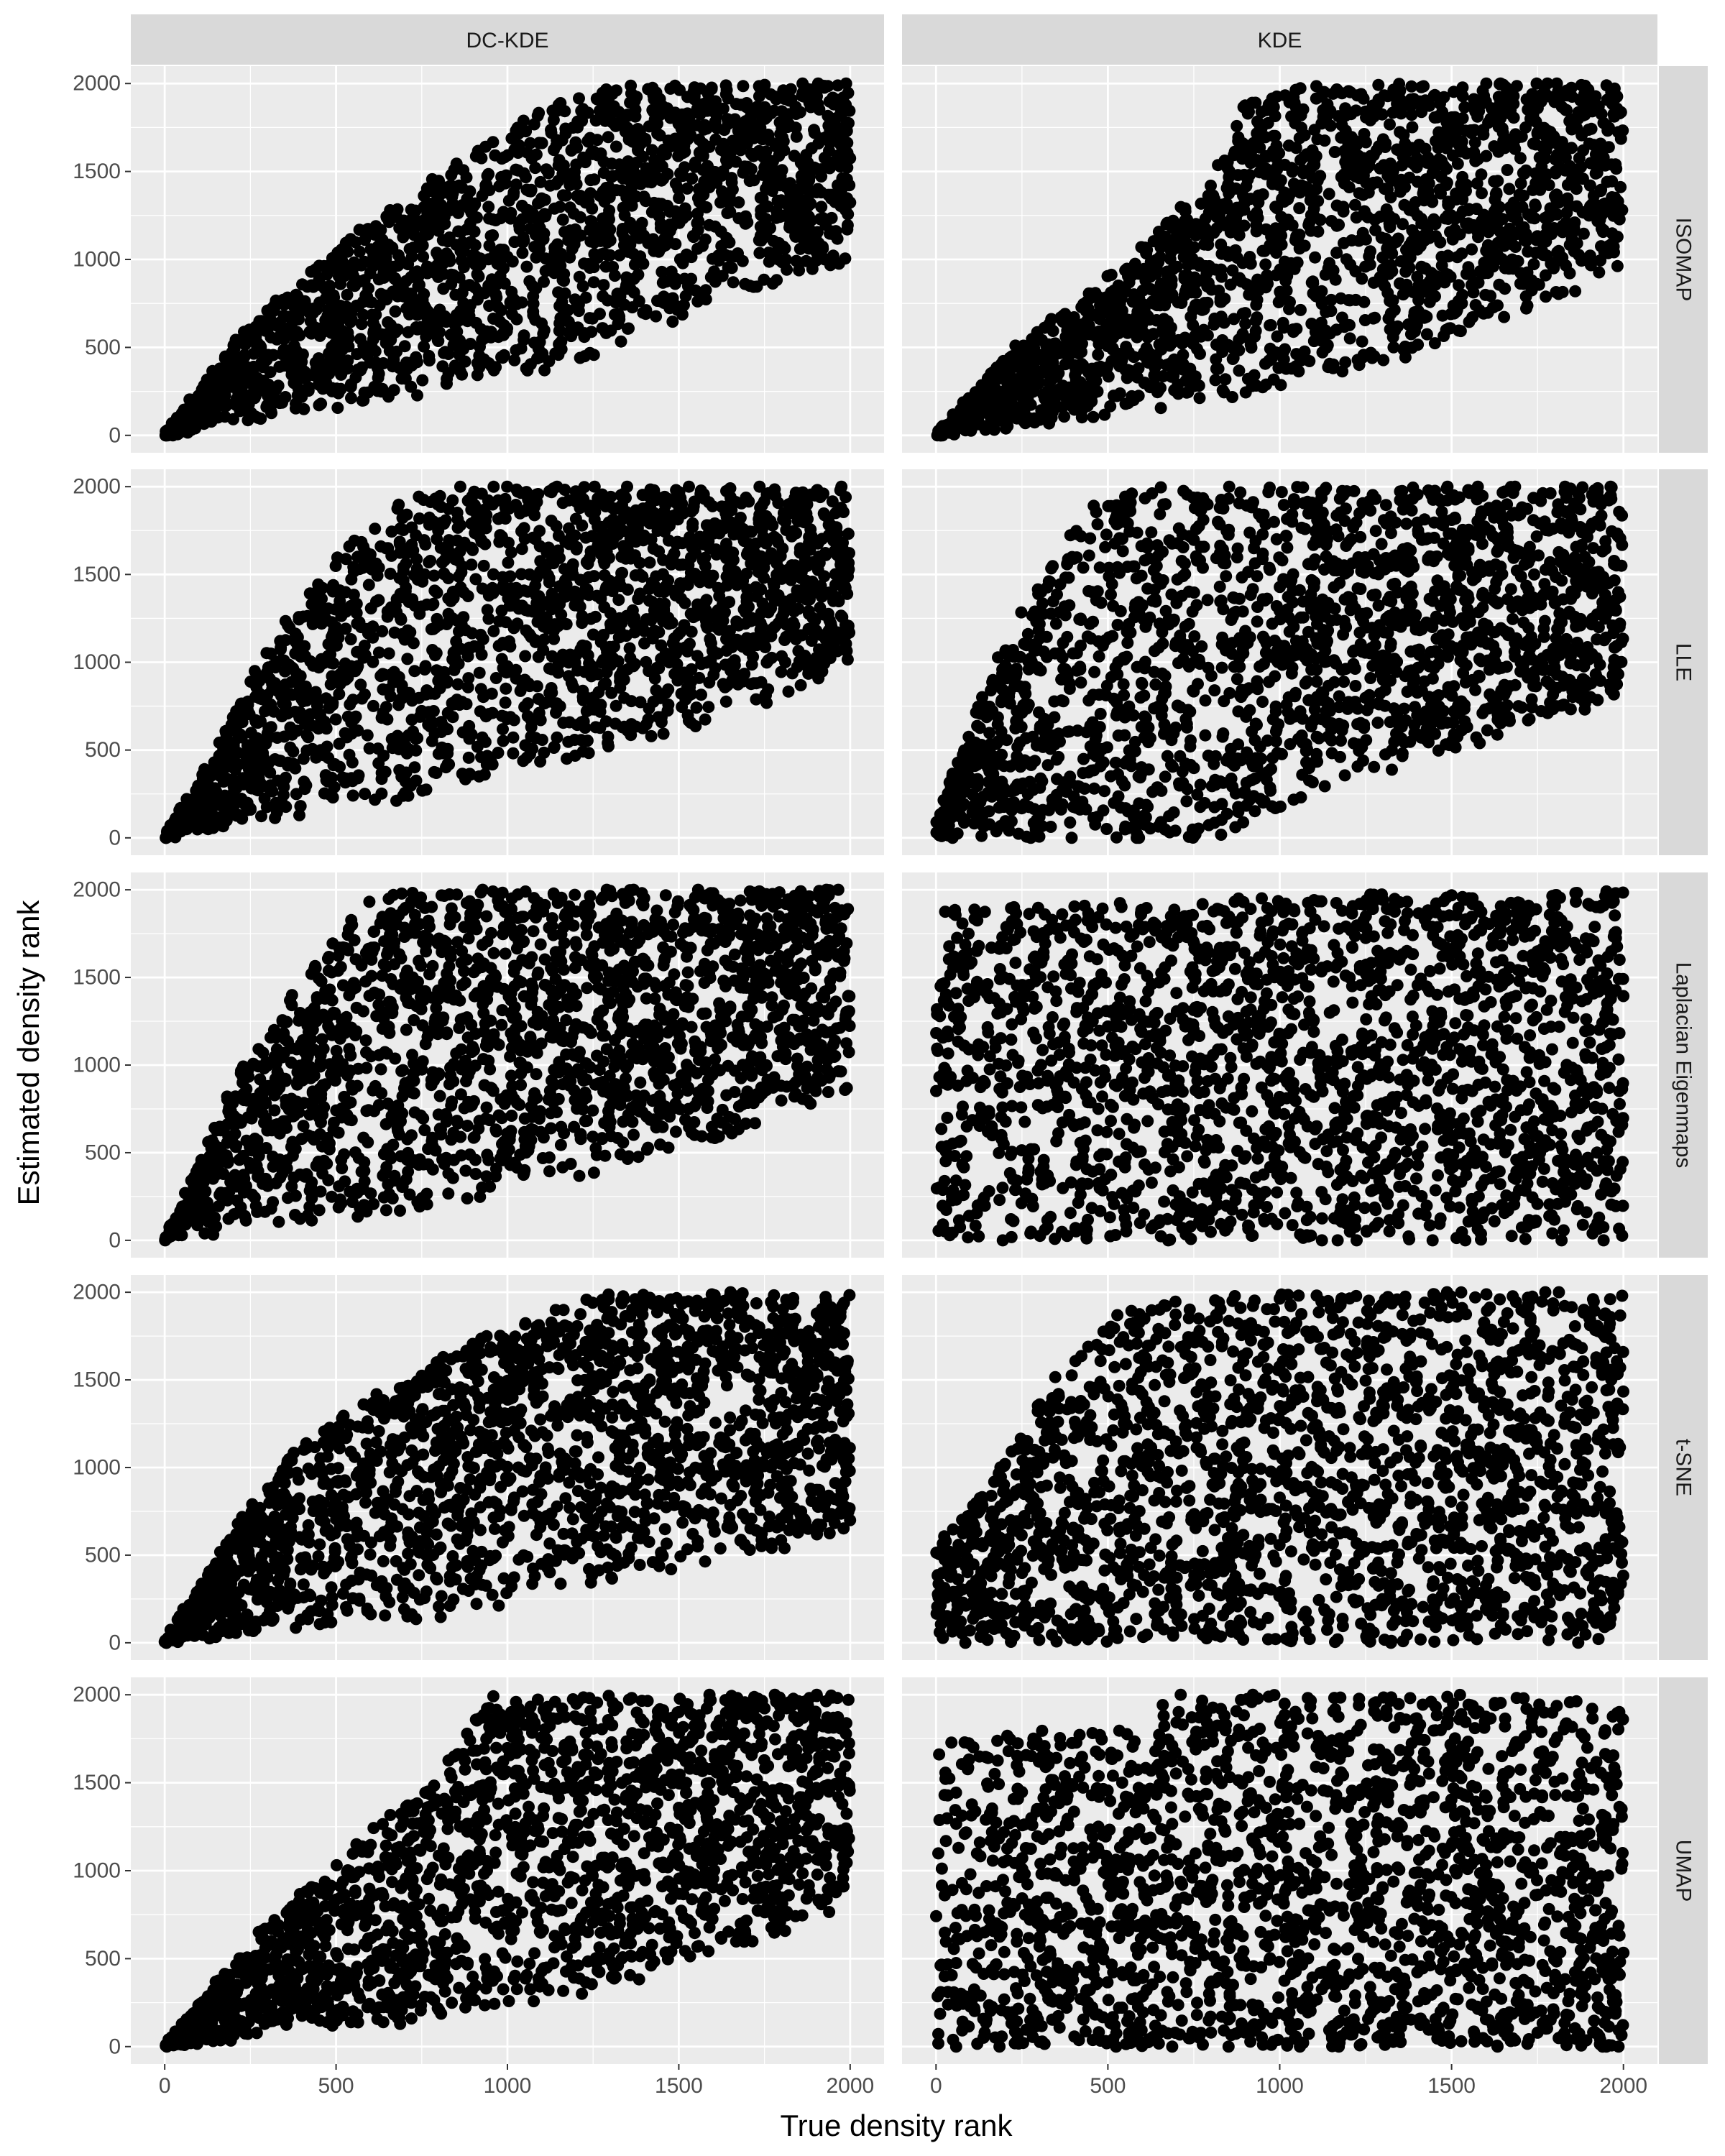 This screenshot has width=1725, height=2156. Describe the element at coordinates (507, 259) in the screenshot. I see `panel-isomap-dc-kde` at that location.